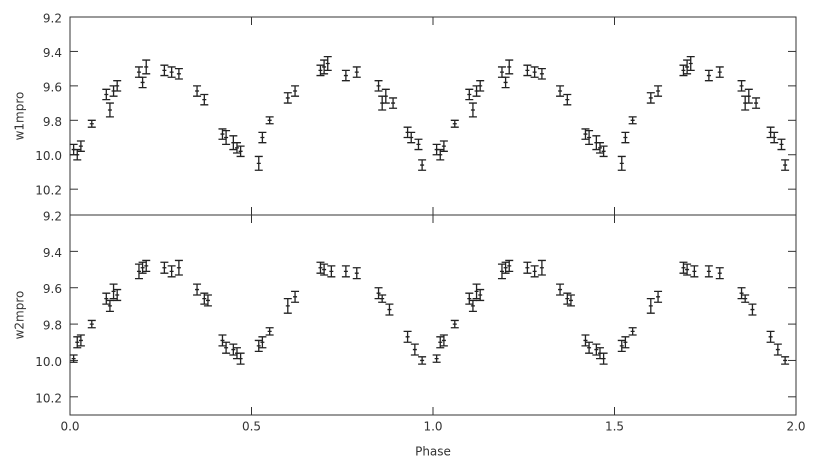  Describe the element at coordinates (48, 191) in the screenshot. I see `y-tick-label: 10.2` at that location.